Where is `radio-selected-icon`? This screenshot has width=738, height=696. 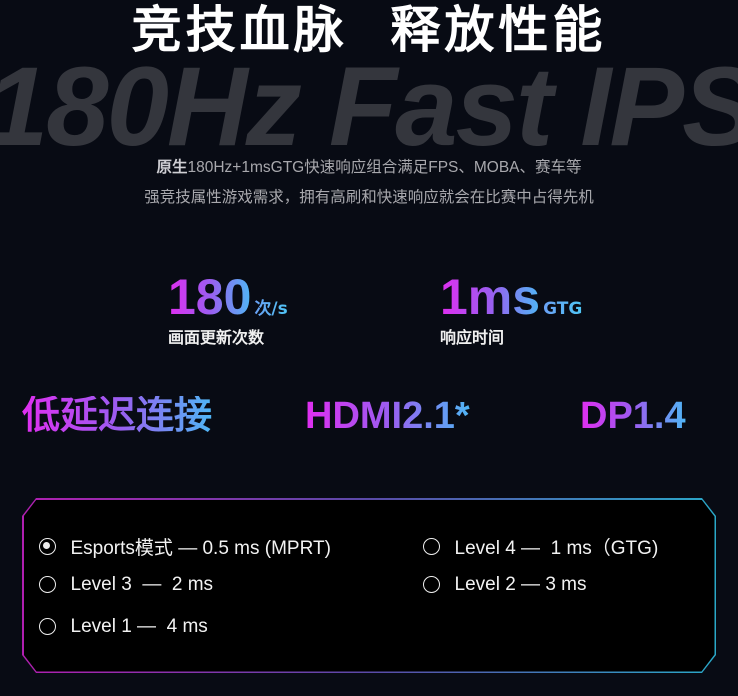
radio-selected-icon is located at coordinates (47, 546).